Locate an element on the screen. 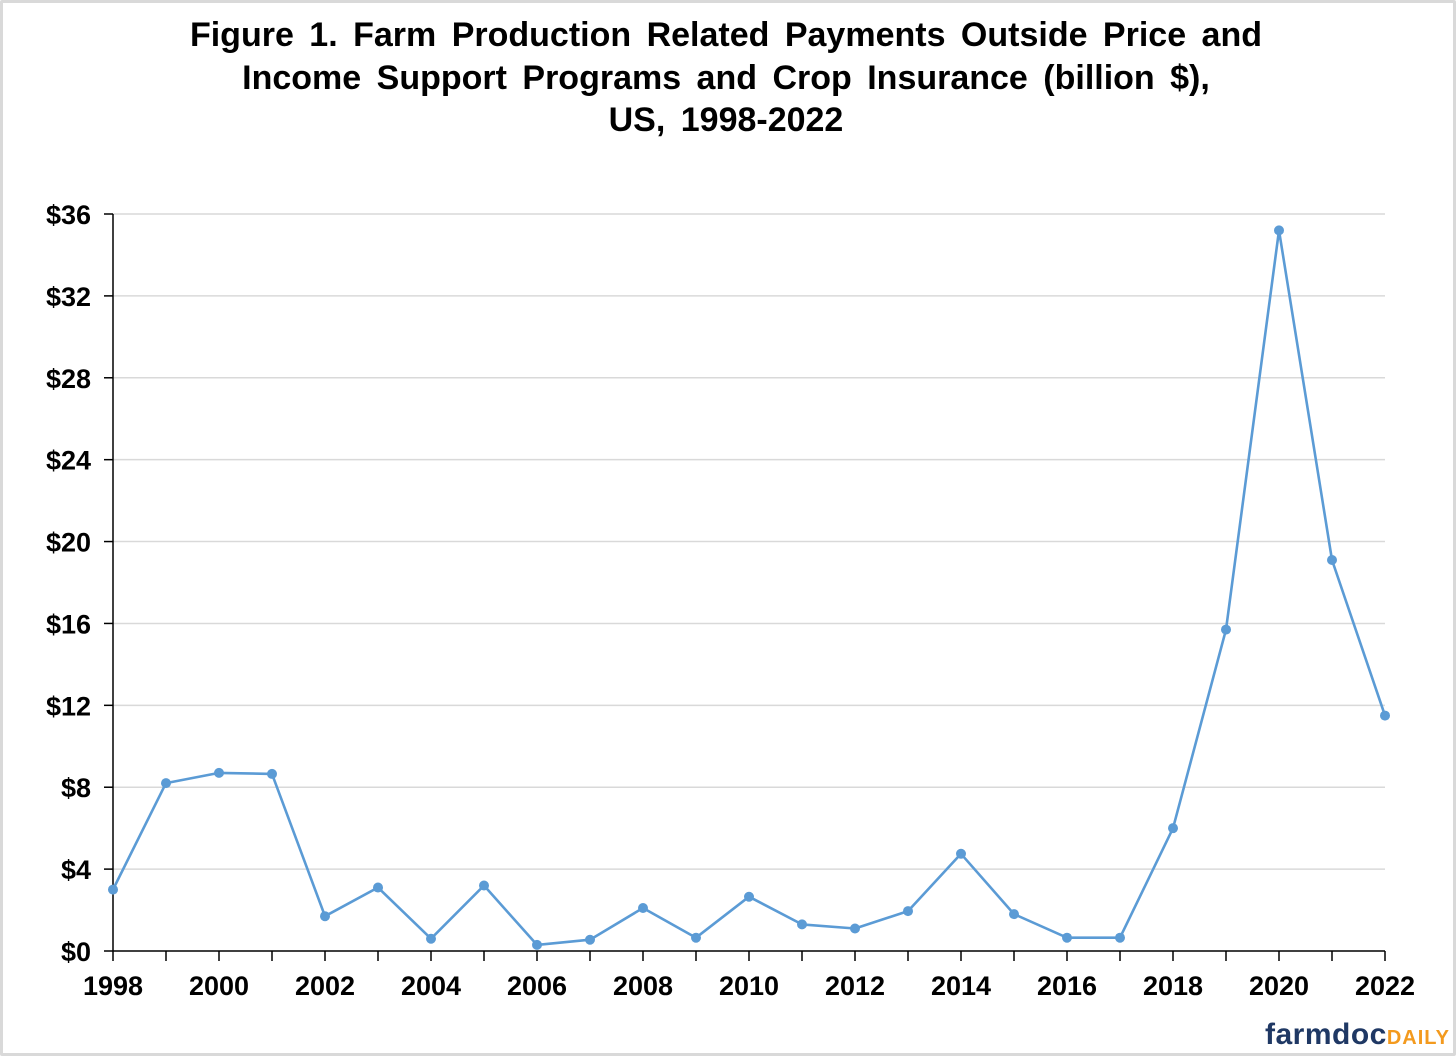 The width and height of the screenshot is (1456, 1056). data-point-1998 is located at coordinates (113, 889).